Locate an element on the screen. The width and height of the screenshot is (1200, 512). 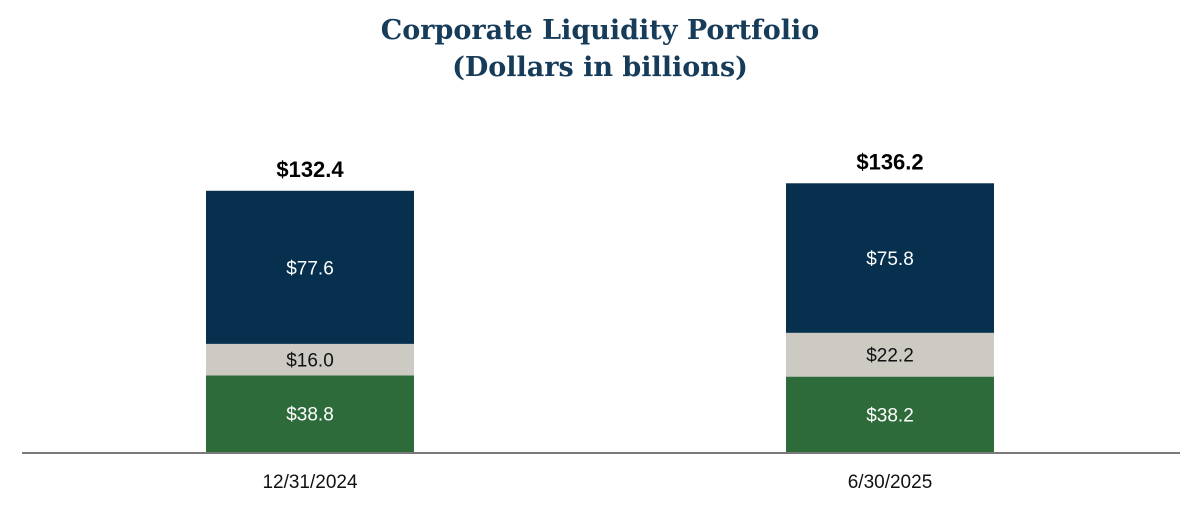
data-label: $38.2 is located at coordinates (890, 415).